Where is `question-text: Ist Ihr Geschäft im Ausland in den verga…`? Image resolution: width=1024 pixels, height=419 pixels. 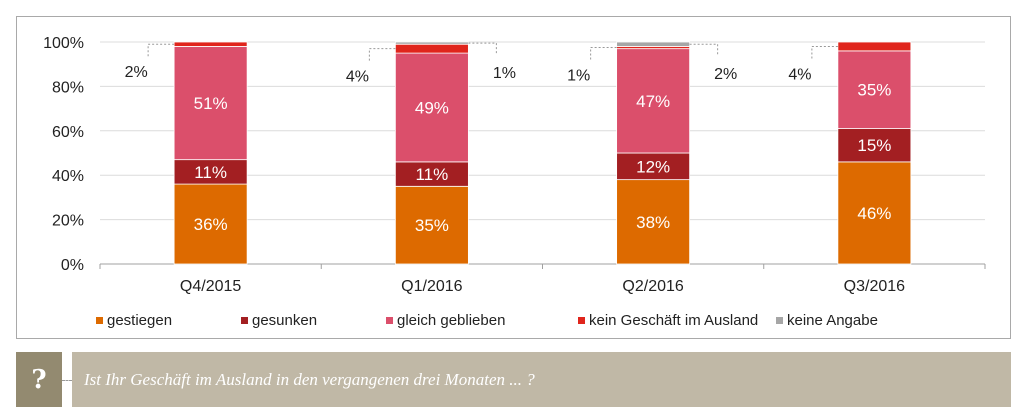 question-text: Ist Ihr Geschäft im Ausland in den verga… is located at coordinates (309, 379).